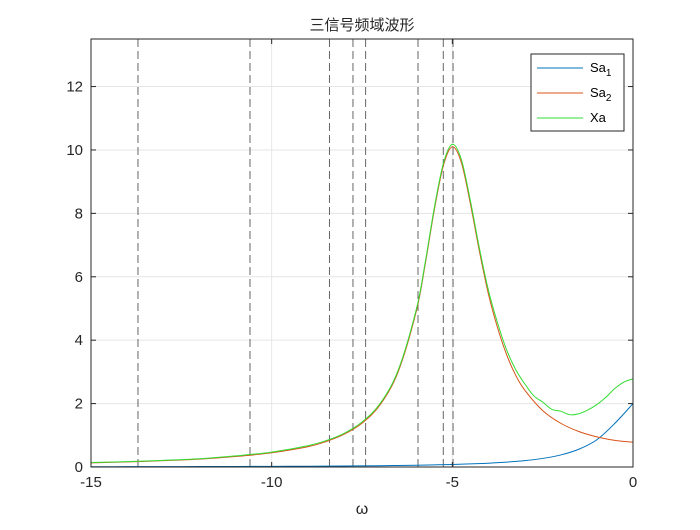 This screenshot has height=530, width=700. Describe the element at coordinates (601, 69) in the screenshot. I see `legend-label: Sa1` at that location.